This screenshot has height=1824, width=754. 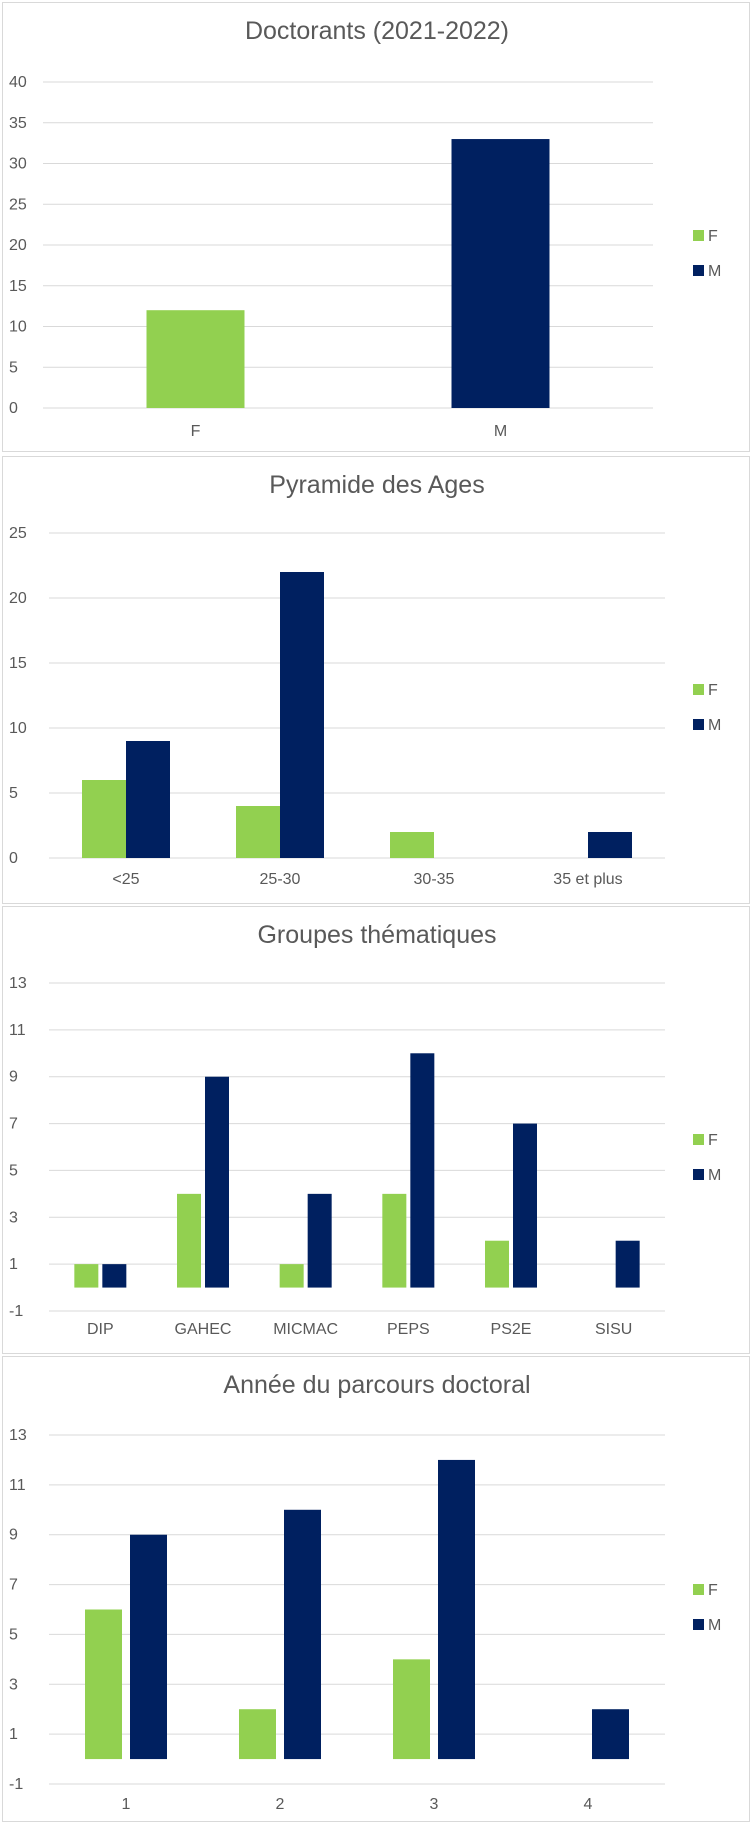 I want to click on x-tick-label: SISU, so click(x=613, y=1329).